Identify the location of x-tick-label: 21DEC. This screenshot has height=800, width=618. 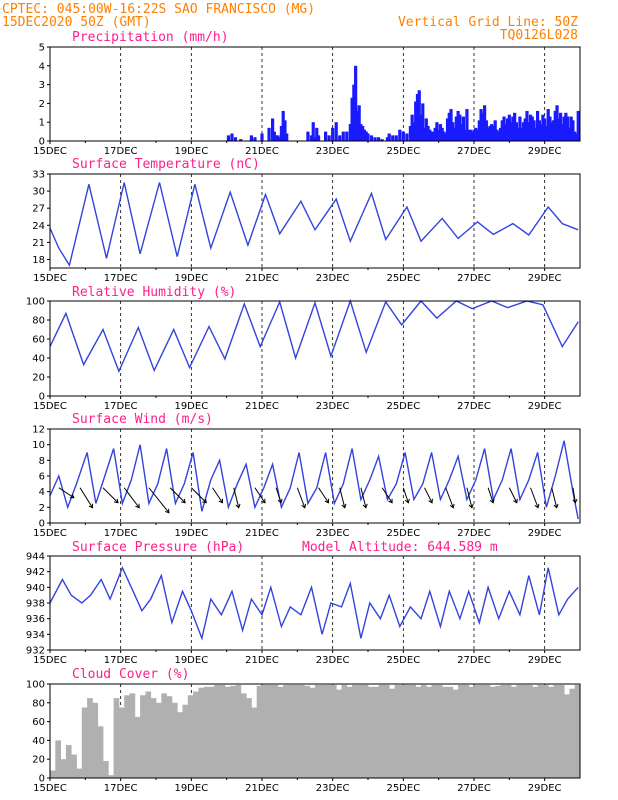
(262, 788).